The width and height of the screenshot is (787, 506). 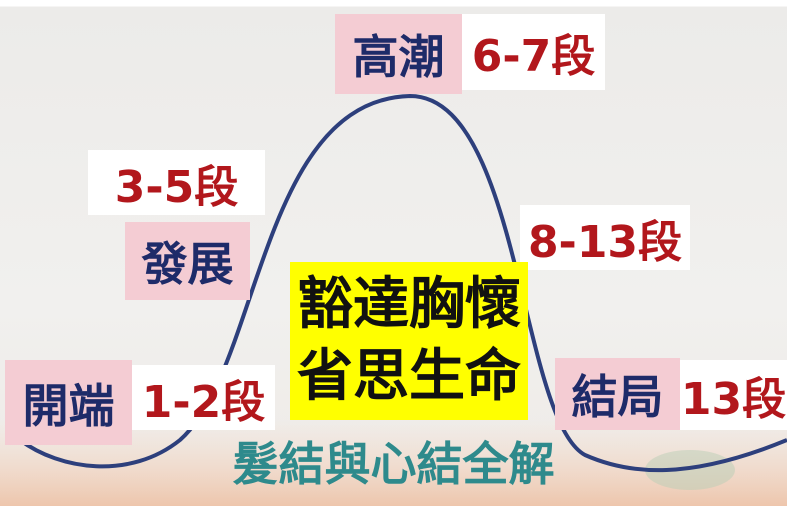 I want to click on rising-label: 發展, so click(x=187, y=261).